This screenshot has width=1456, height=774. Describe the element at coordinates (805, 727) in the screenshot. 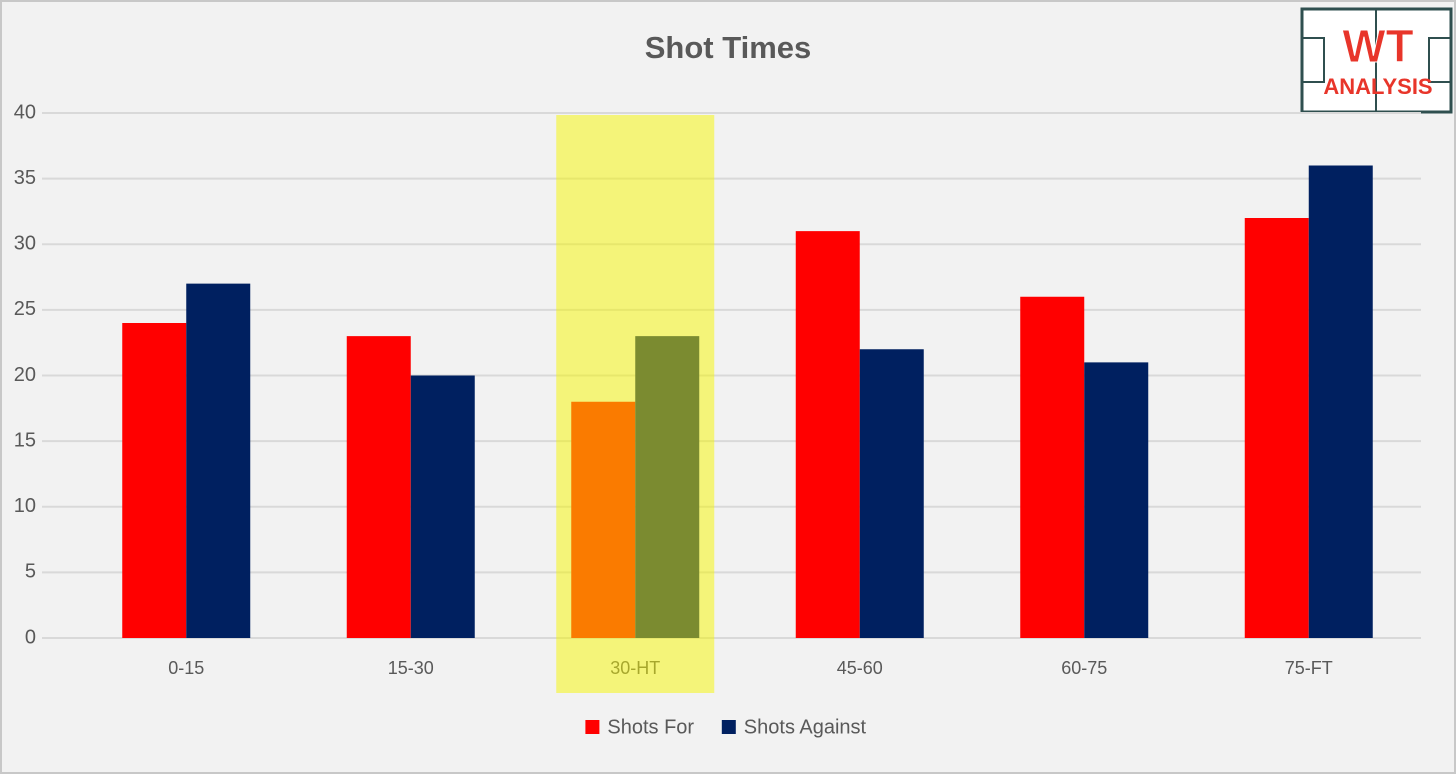

I see `legend-label: Shots Against` at that location.